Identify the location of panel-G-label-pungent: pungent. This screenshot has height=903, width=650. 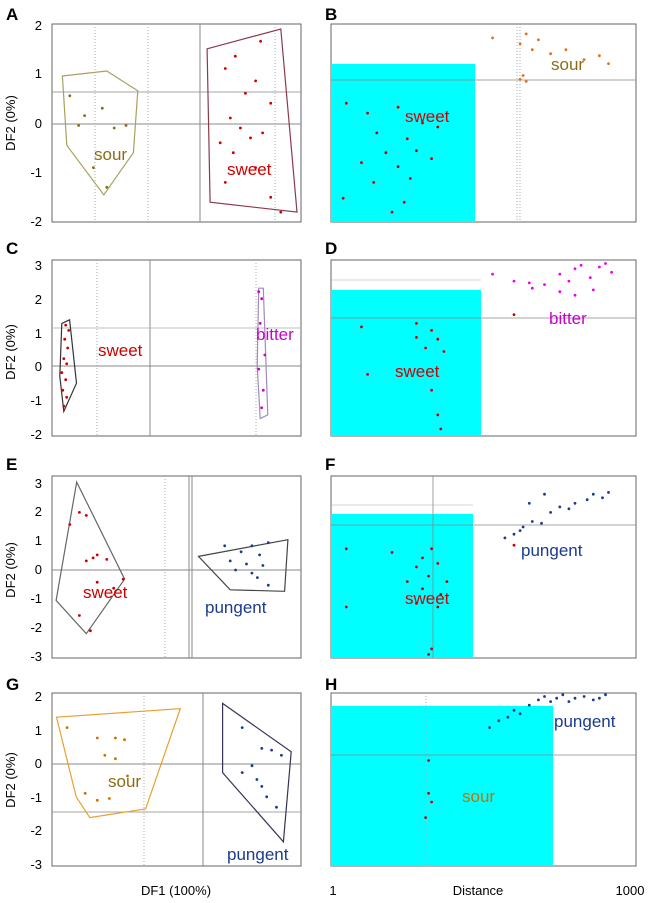
(258, 854).